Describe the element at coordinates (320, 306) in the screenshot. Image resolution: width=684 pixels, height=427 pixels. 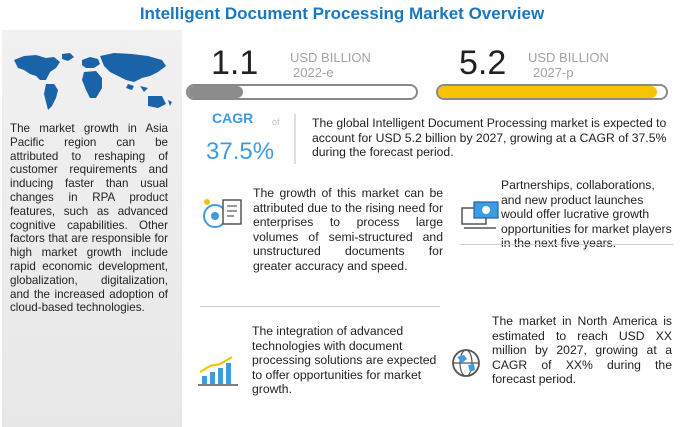
I see `insight-divider-left` at that location.